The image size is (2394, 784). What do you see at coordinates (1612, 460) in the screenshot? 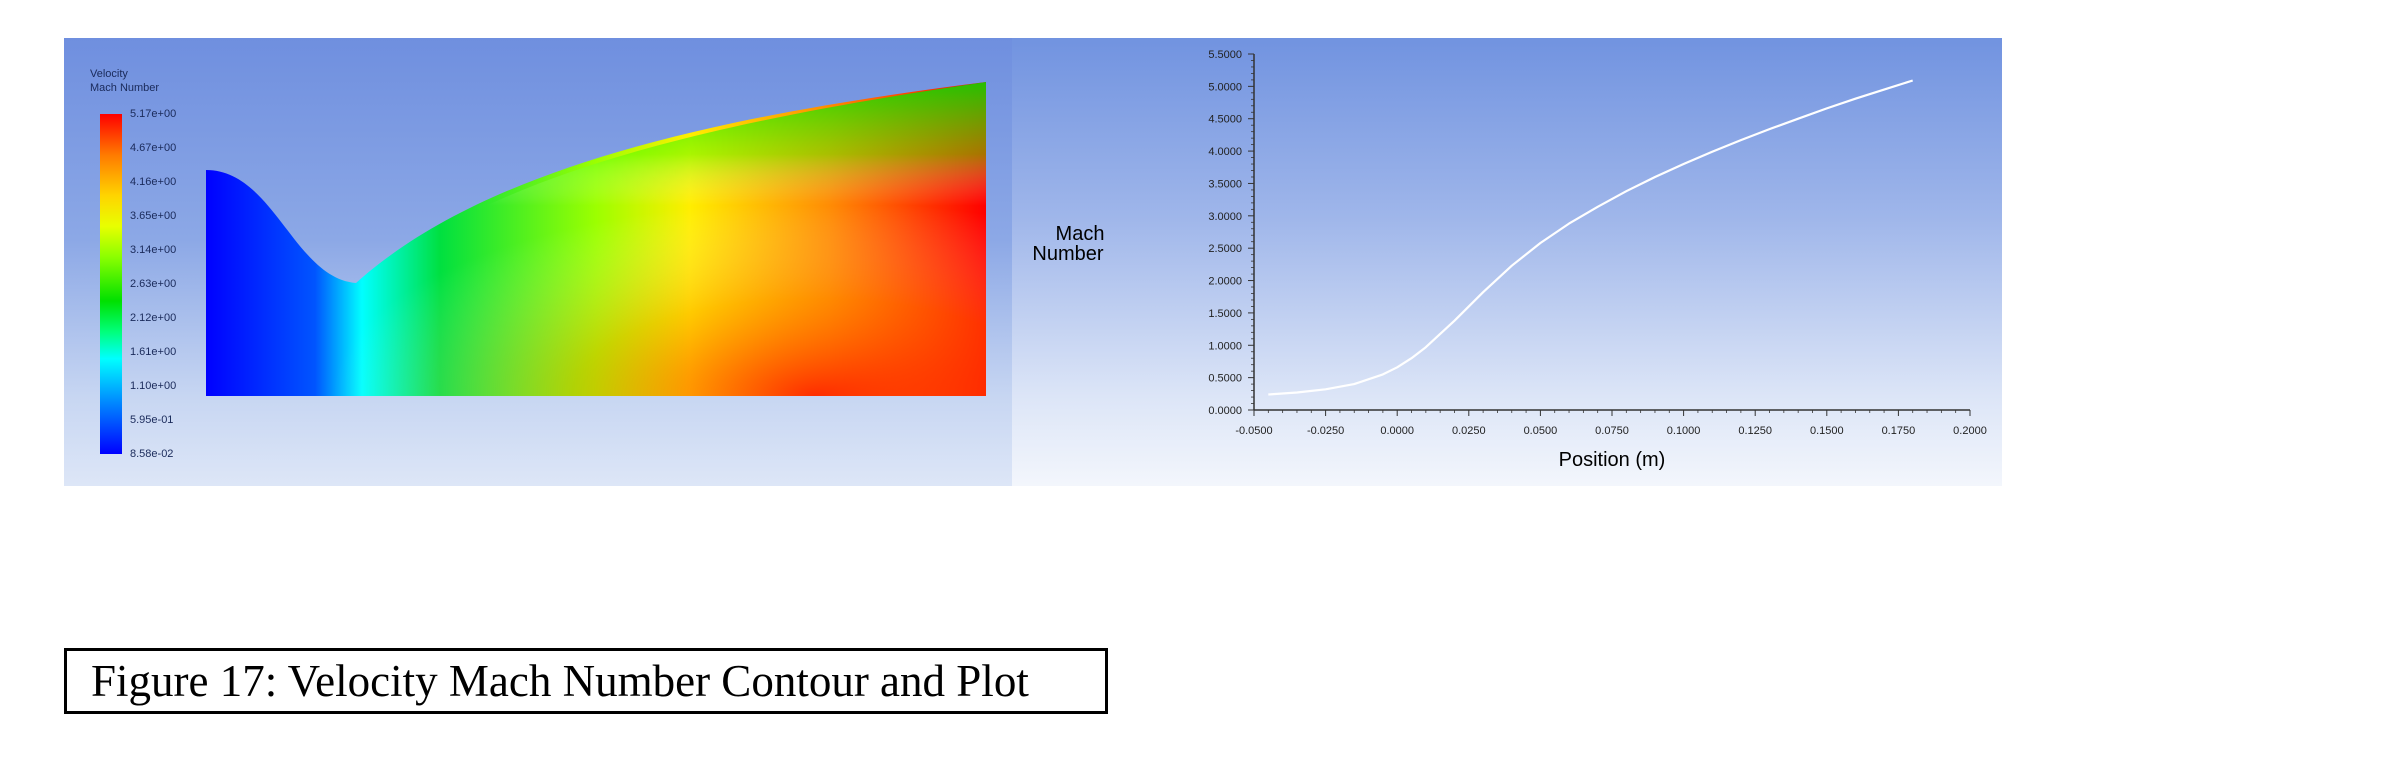
I see `x-axis-label: Position (m)` at bounding box center [1612, 460].